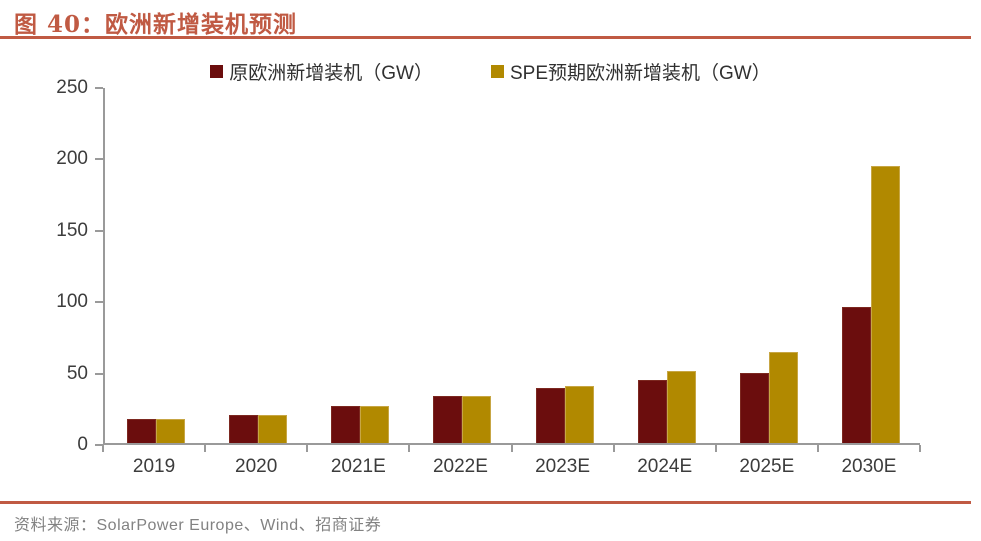 The height and width of the screenshot is (541, 981). I want to click on legend-label-original: 原欧洲新增装机（GW）, so click(331, 73).